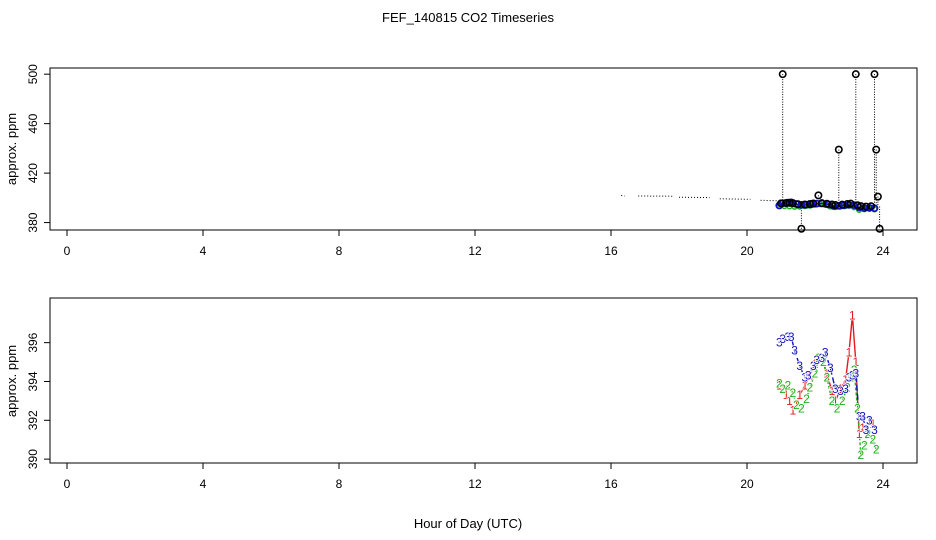 Image resolution: width=936 pixels, height=540 pixels. I want to click on series-3-line, so click(827, 384).